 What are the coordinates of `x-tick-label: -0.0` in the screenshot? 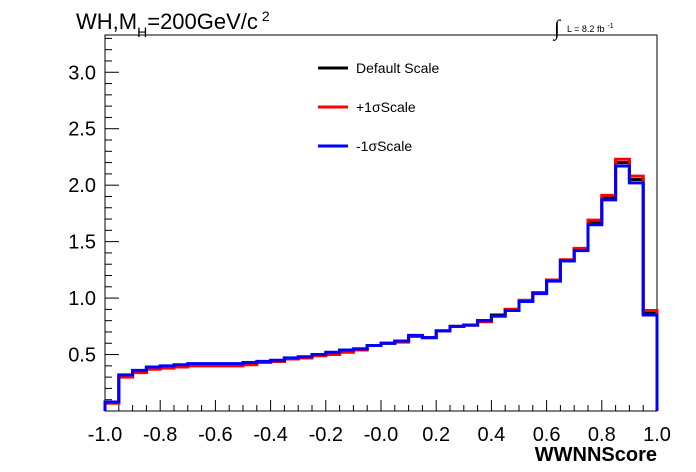 It's located at (381, 435).